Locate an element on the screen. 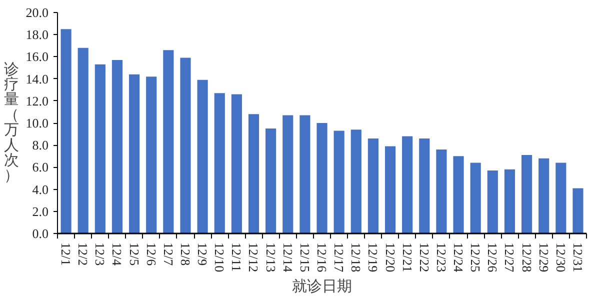 The image size is (600, 298). x-tick-label: 12/22 is located at coordinates (424, 257).